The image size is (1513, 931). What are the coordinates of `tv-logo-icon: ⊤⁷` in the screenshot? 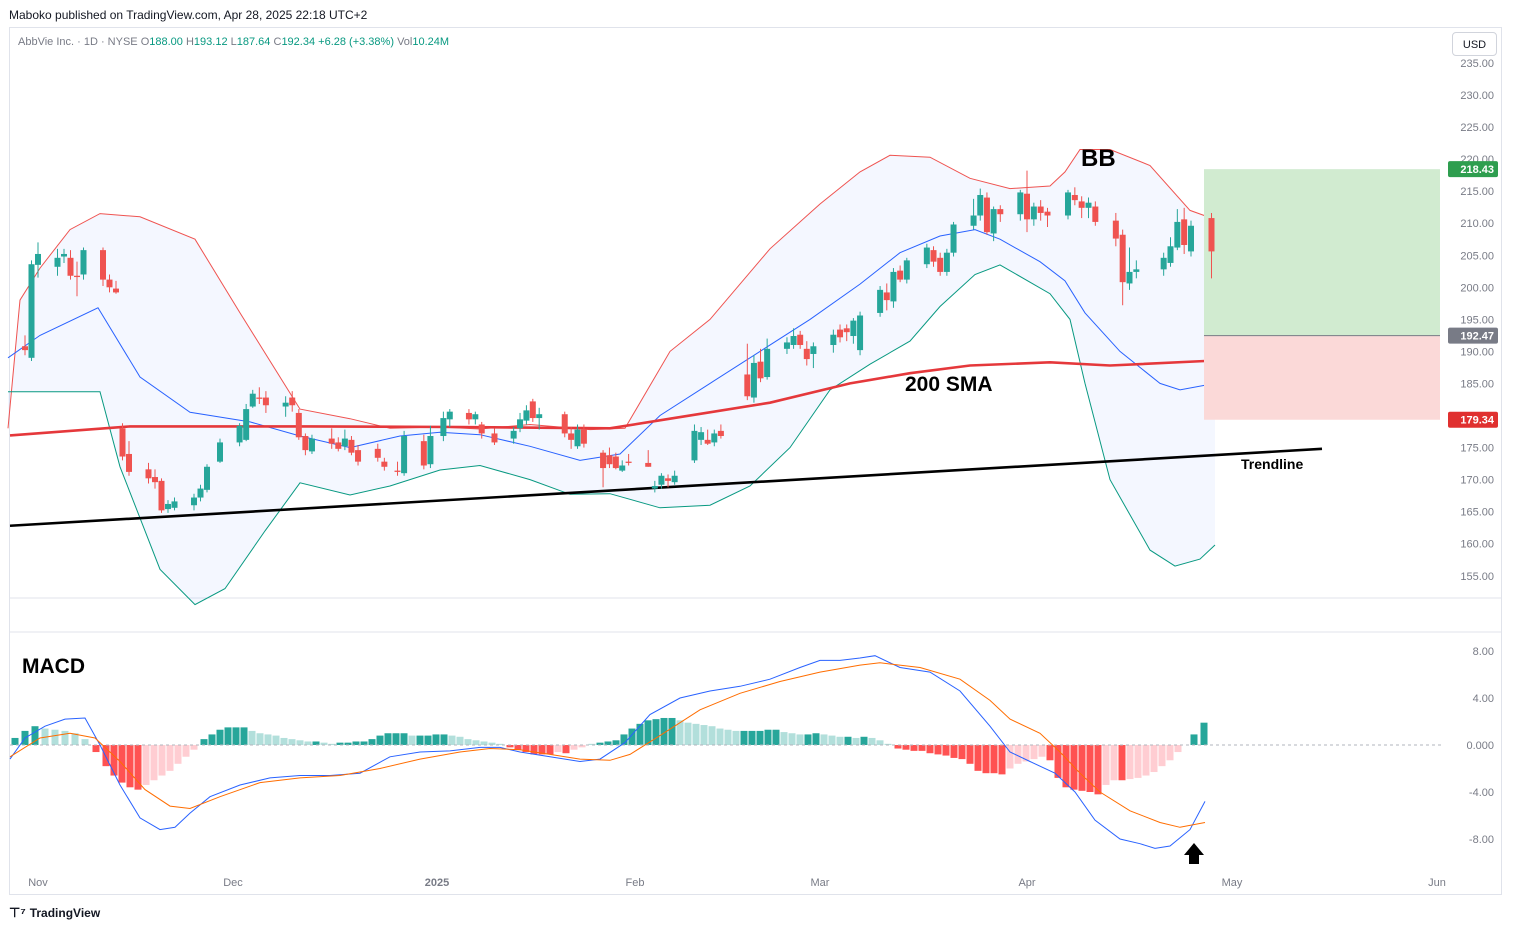 It's located at (17, 912).